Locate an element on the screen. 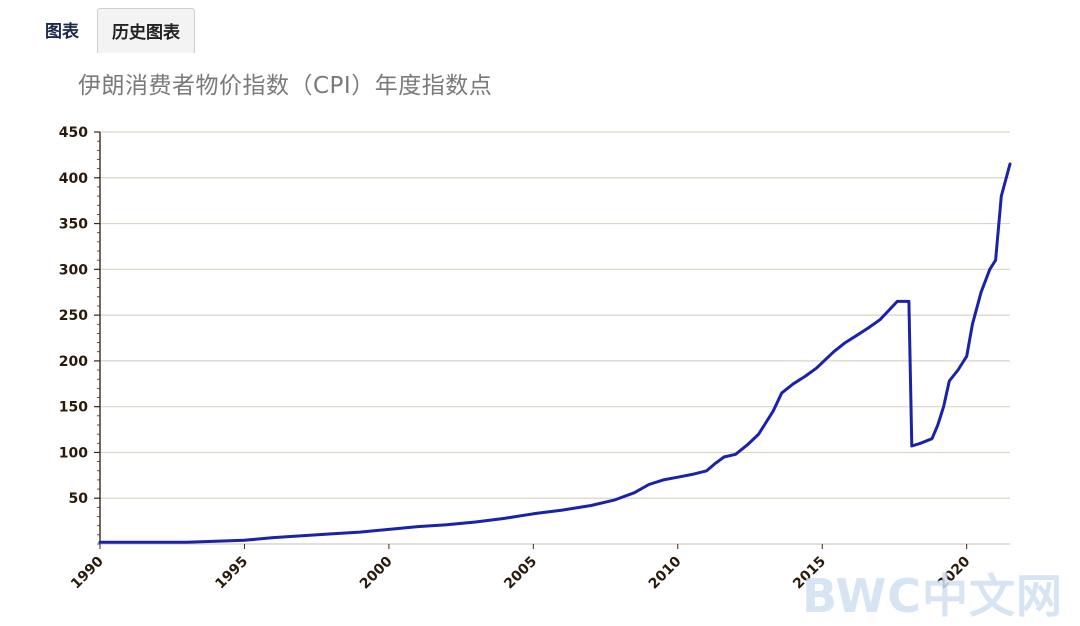 The height and width of the screenshot is (626, 1080). x-tick-label: 1990 is located at coordinates (87, 572).